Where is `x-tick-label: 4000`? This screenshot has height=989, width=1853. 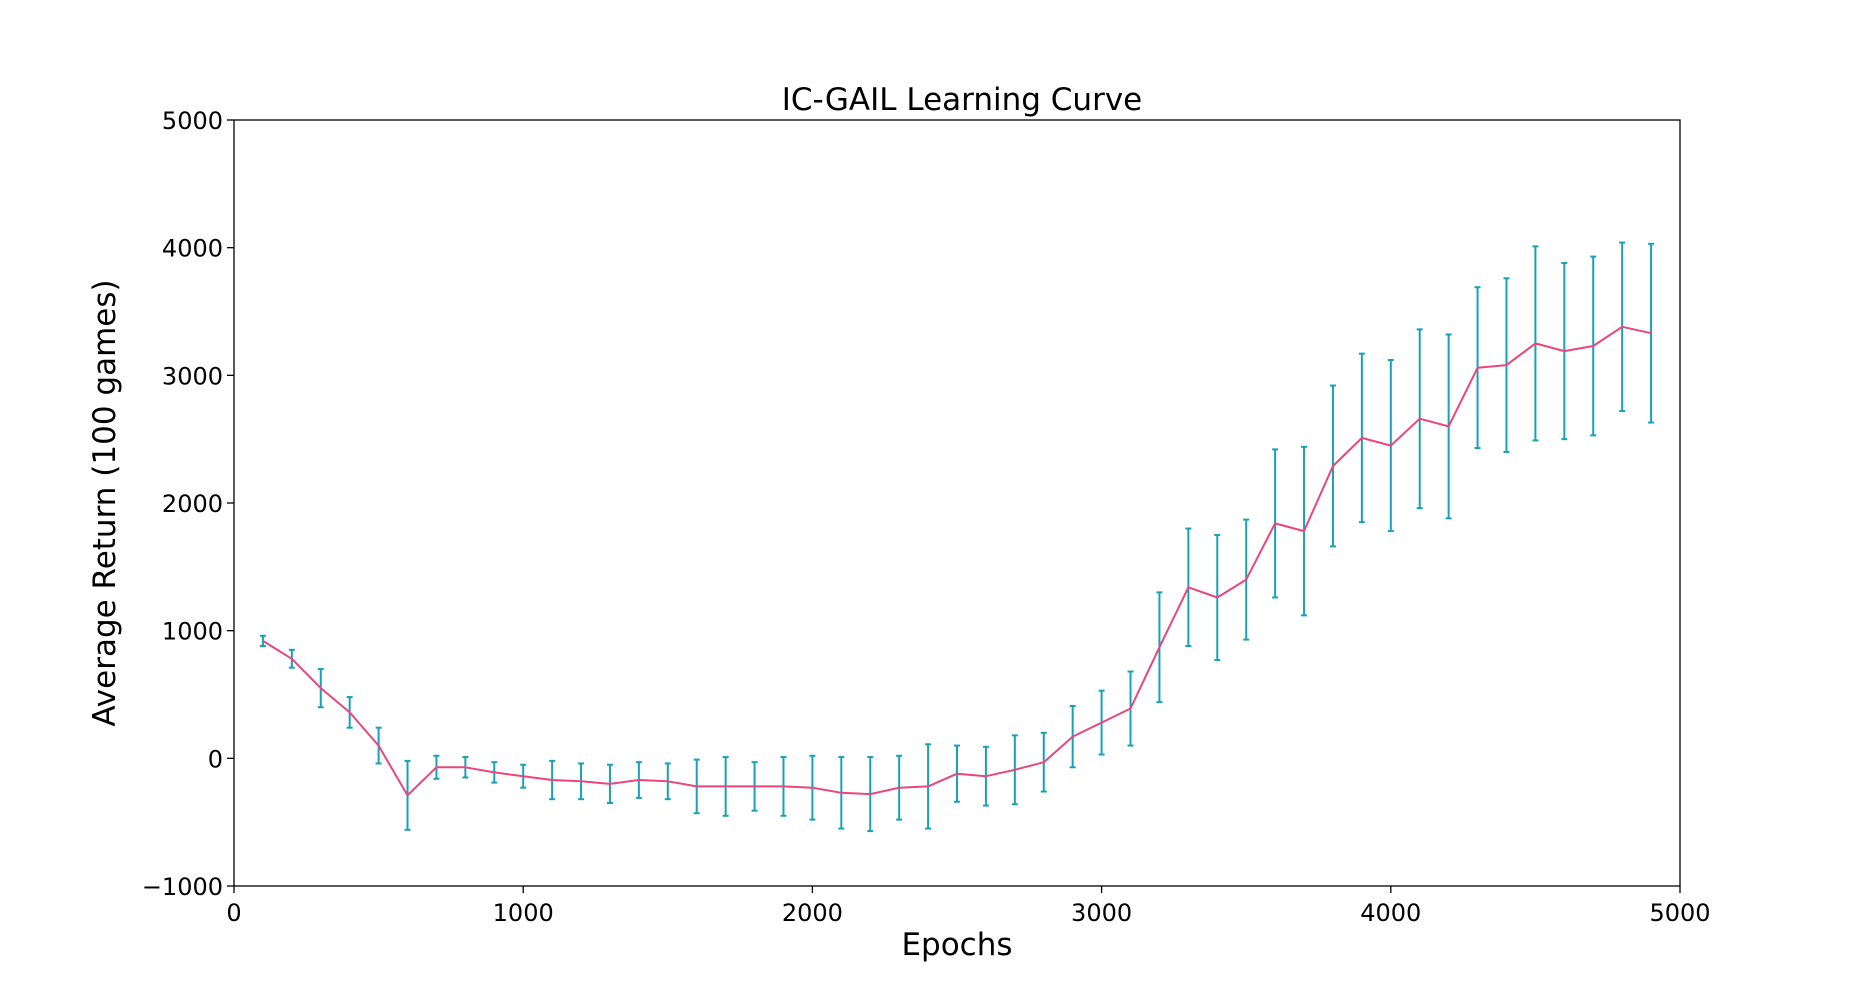 x-tick-label: 4000 is located at coordinates (1390, 913).